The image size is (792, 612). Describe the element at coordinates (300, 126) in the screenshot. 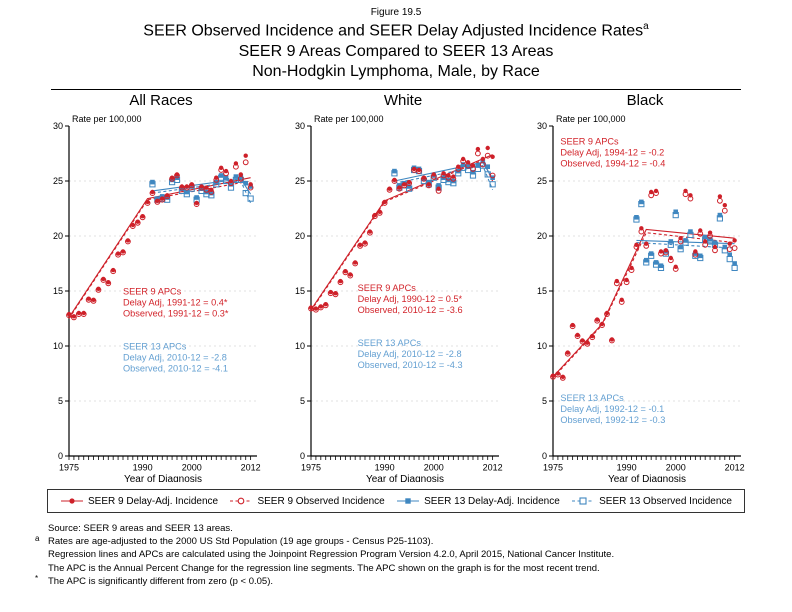

I see `svg-text: 30` at that location.